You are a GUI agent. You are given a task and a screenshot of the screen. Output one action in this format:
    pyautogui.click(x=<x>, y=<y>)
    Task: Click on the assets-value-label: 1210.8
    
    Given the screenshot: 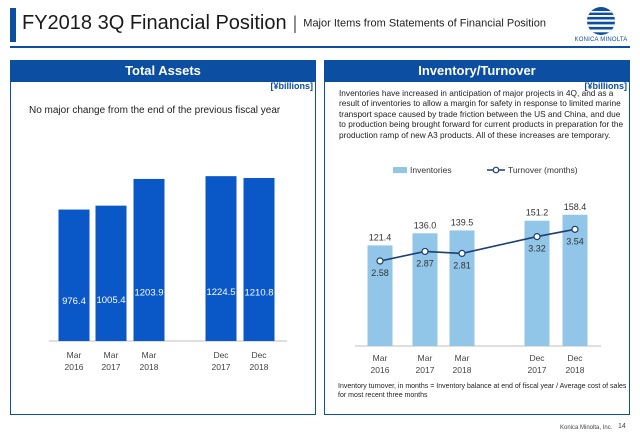 What is the action you would take?
    pyautogui.click(x=258, y=292)
    